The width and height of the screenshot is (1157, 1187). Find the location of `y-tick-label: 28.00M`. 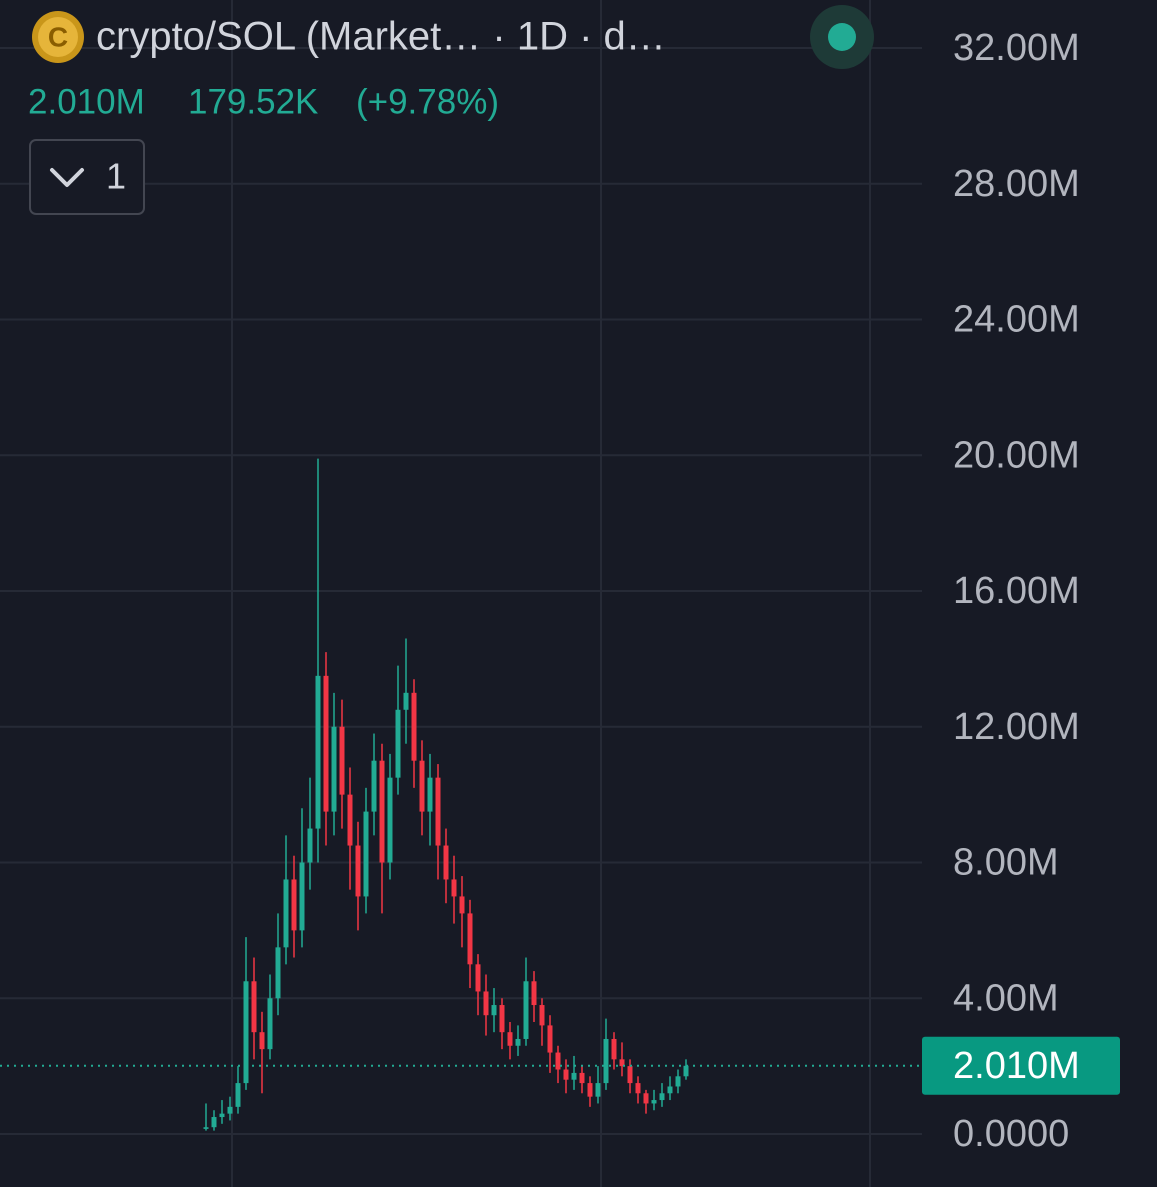

y-tick-label: 28.00M is located at coordinates (1016, 184).